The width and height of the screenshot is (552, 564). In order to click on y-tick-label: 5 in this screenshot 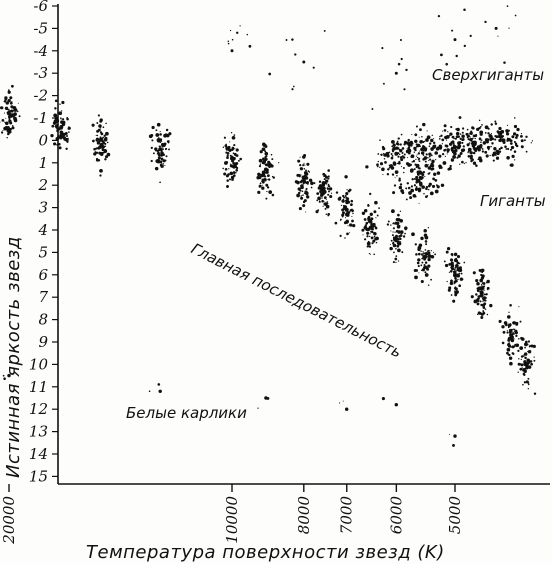, I will do `click(43, 252)`.